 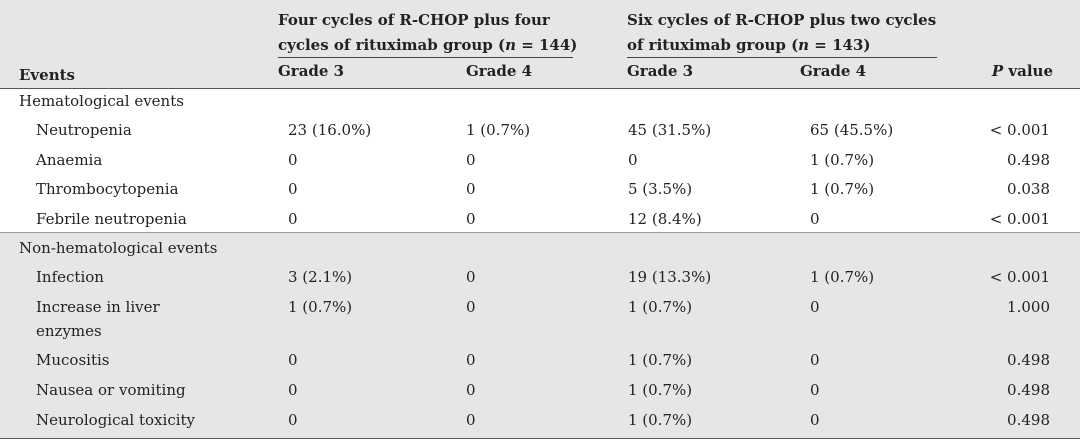 I want to click on cell-g1g3: 1 (0.7%), so click(x=320, y=307).